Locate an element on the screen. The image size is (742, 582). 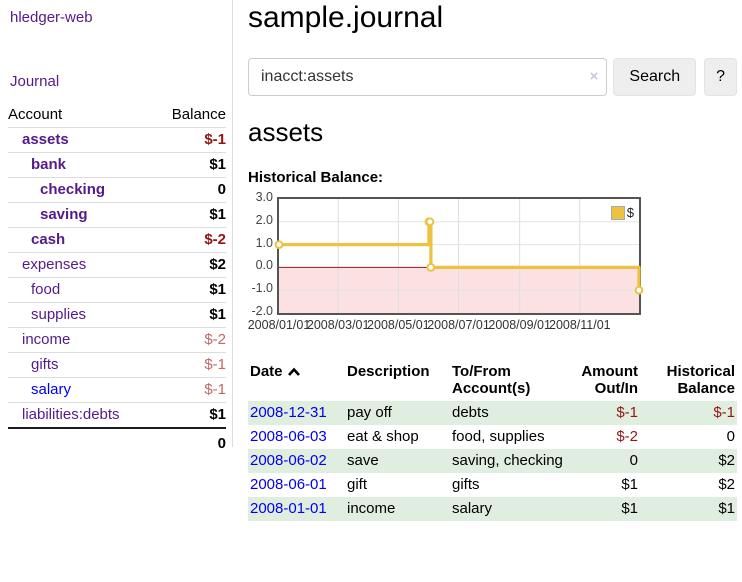
search-input is located at coordinates (428, 77).